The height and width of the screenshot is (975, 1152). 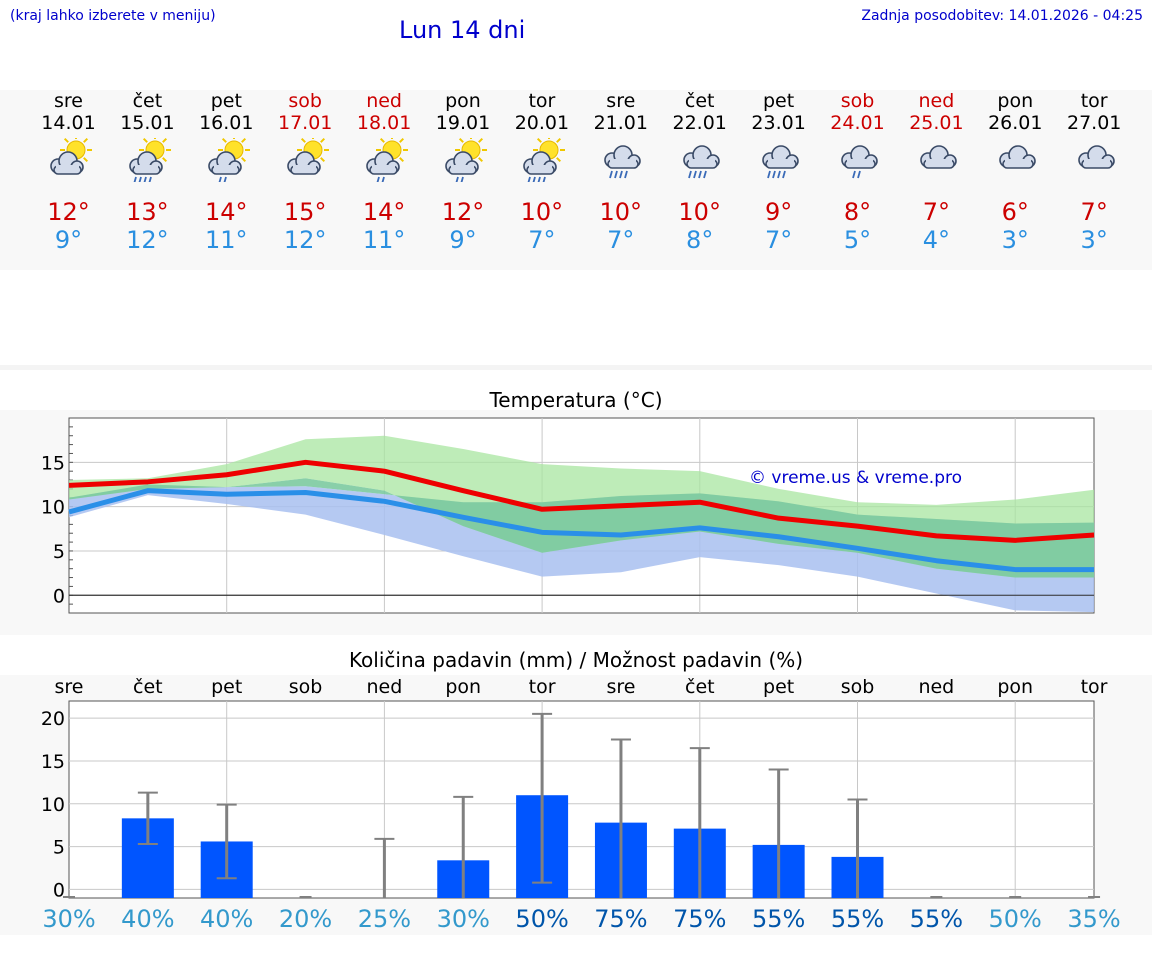 I want to click on cloud-light-rain-icon, so click(x=858, y=160).